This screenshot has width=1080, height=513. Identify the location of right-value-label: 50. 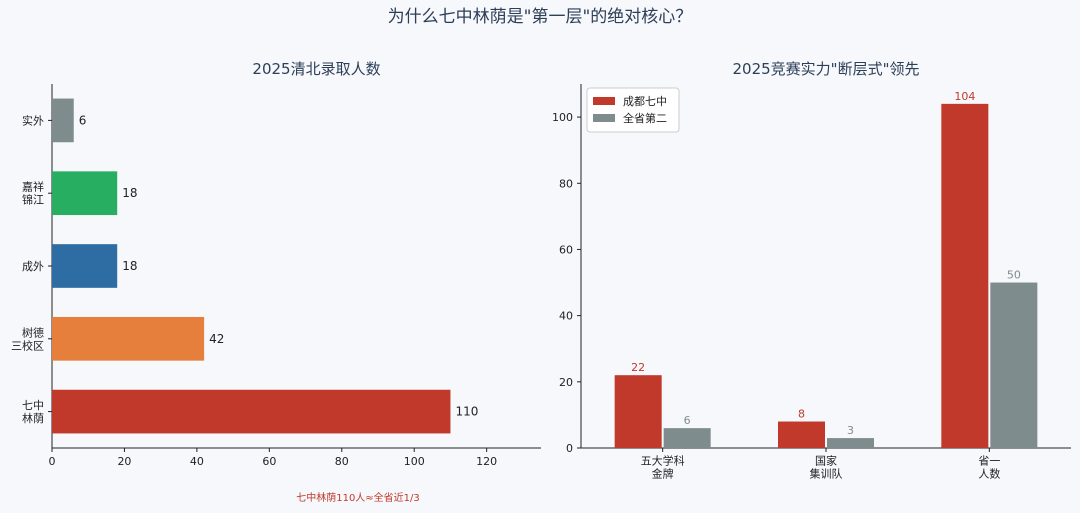
(1014, 275).